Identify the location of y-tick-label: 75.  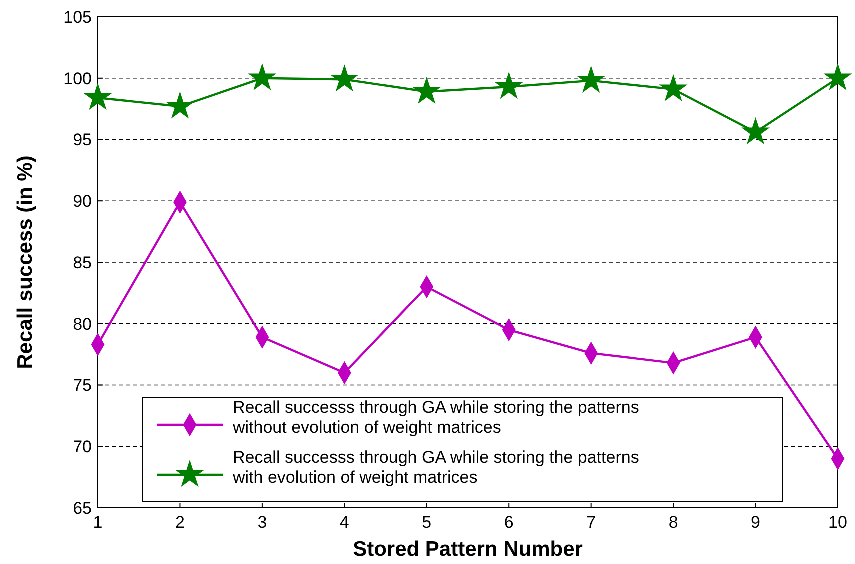
(82, 386).